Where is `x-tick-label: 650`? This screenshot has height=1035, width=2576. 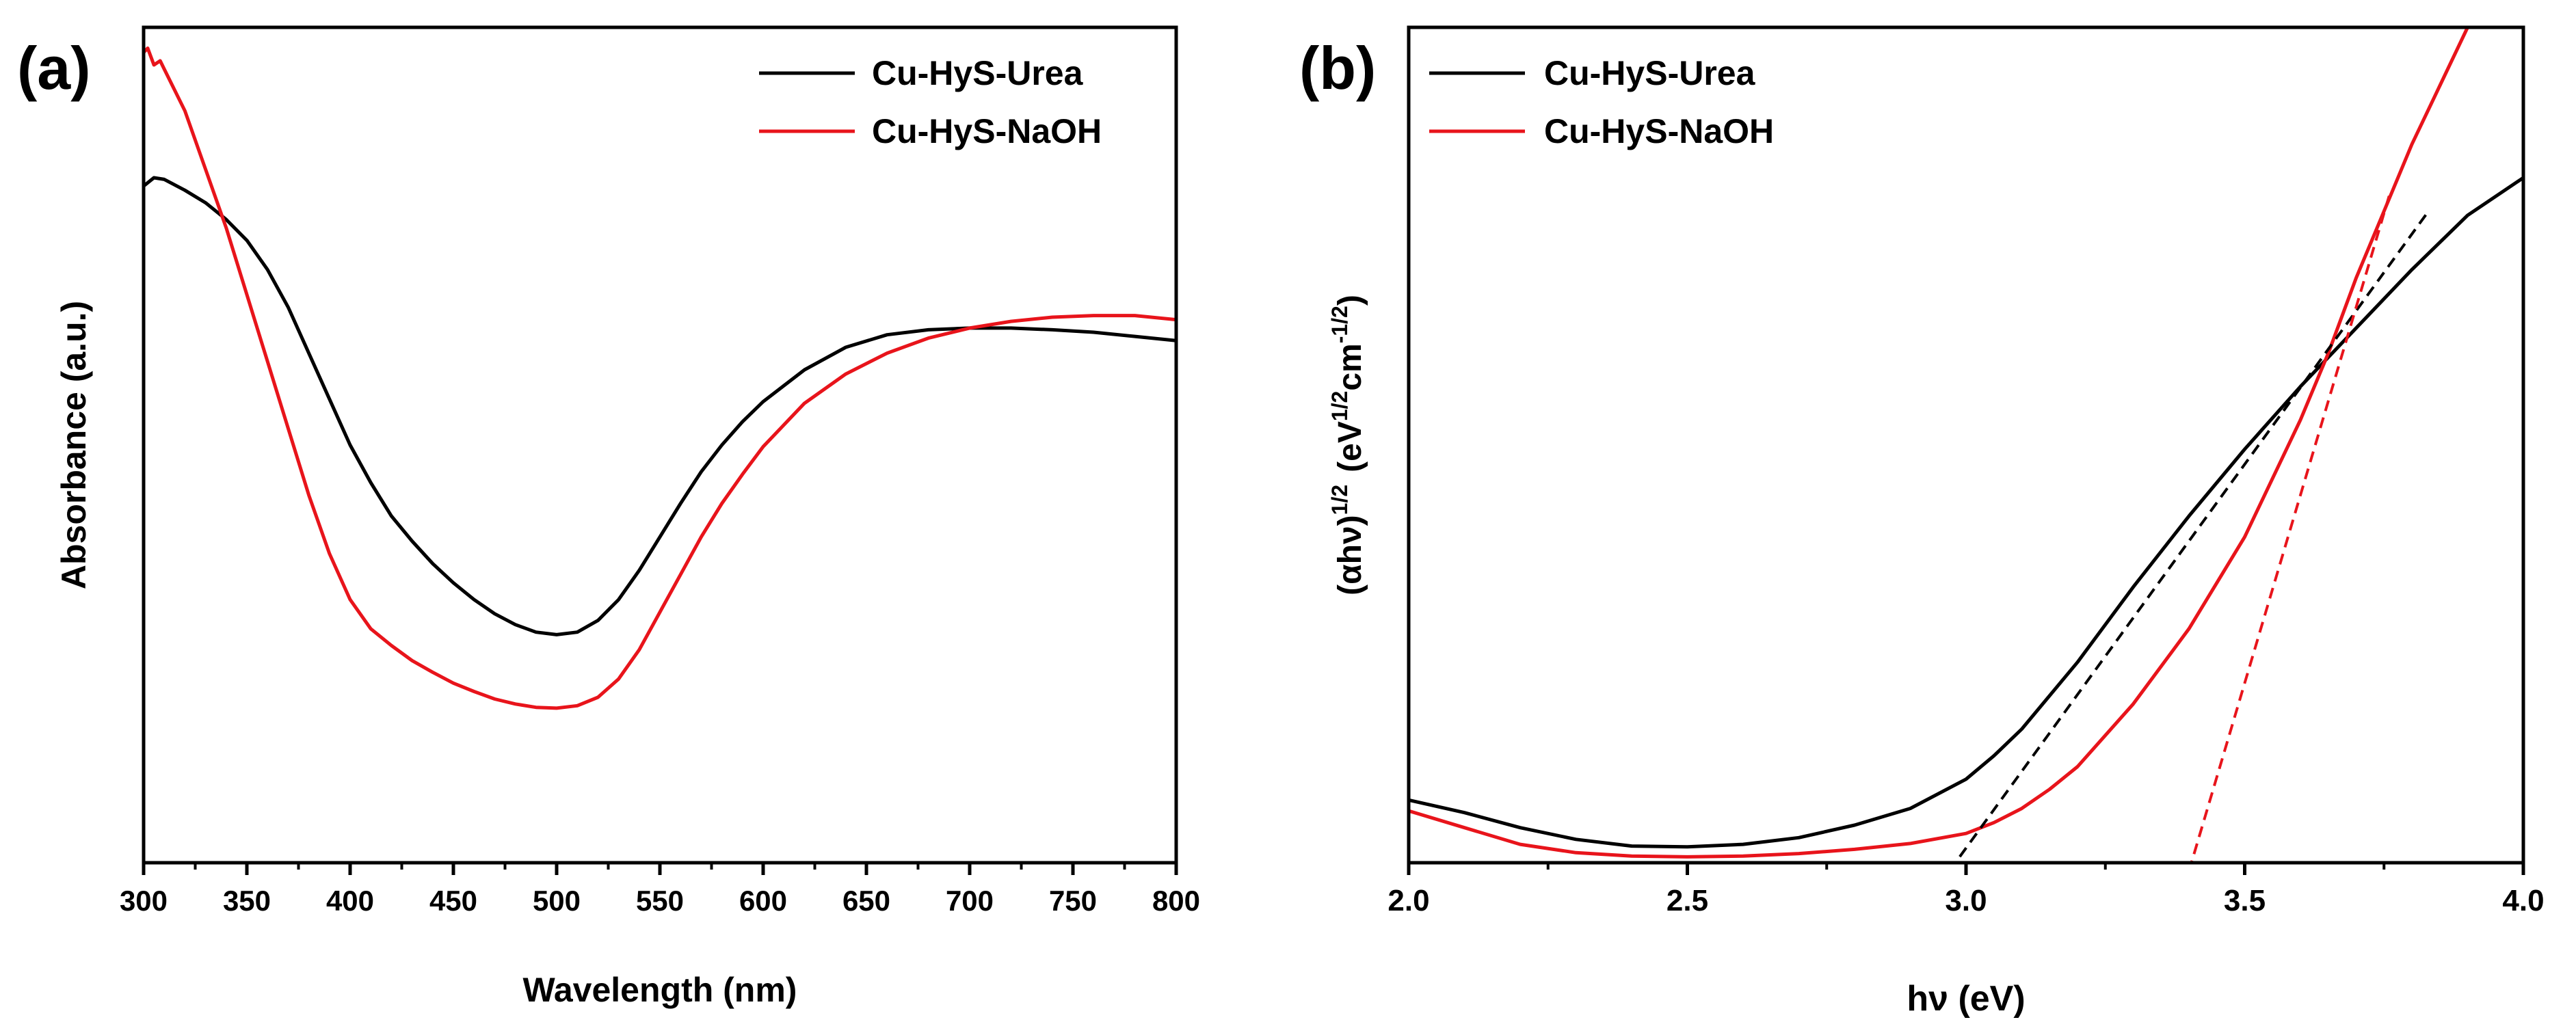
x-tick-label: 650 is located at coordinates (866, 901).